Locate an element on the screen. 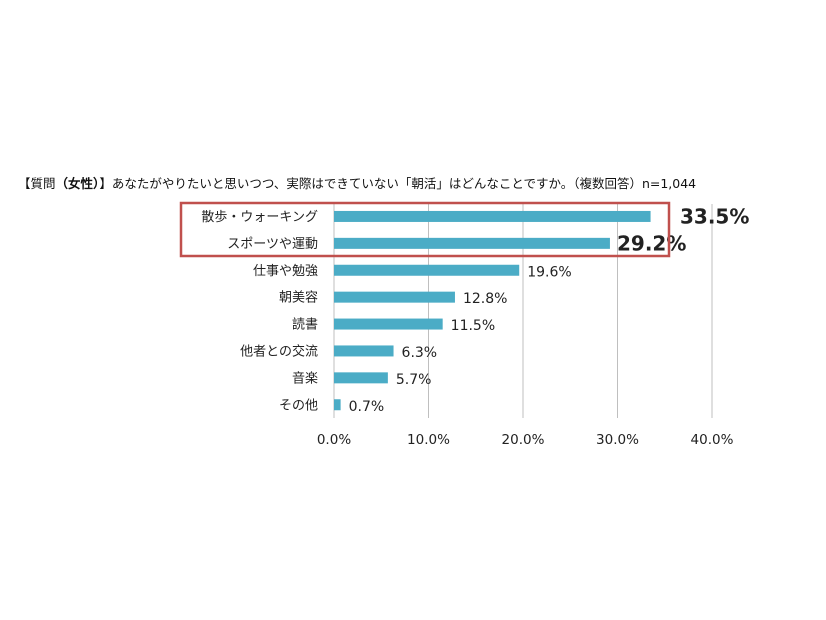 The height and width of the screenshot is (620, 826). title-gender: 女性 is located at coordinates (81, 183).